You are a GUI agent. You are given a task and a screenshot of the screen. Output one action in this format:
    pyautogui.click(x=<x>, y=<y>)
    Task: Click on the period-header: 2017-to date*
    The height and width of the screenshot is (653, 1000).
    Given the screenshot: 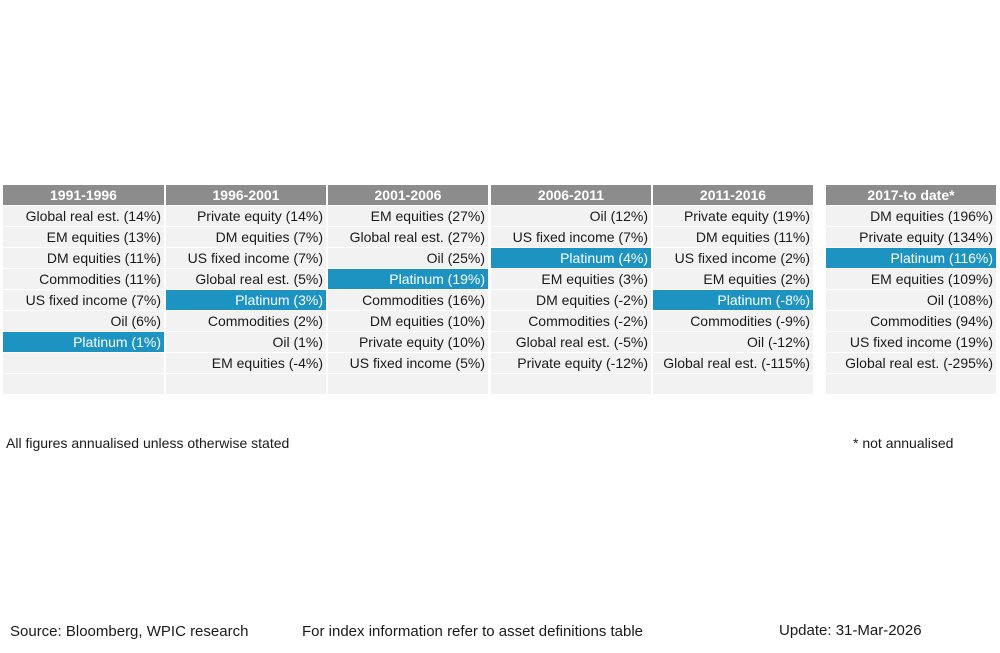 What is the action you would take?
    pyautogui.click(x=911, y=195)
    